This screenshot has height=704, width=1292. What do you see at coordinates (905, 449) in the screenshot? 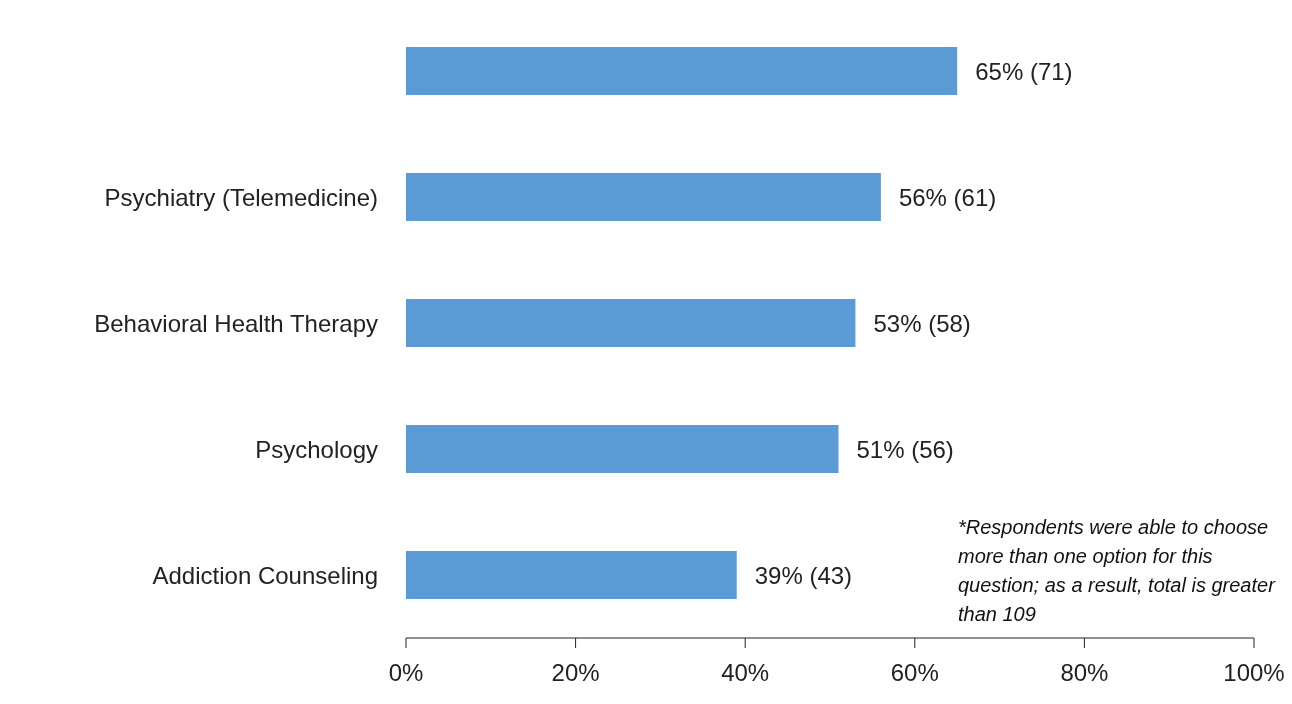
I see `data-label: 51% (56)` at bounding box center [905, 449].